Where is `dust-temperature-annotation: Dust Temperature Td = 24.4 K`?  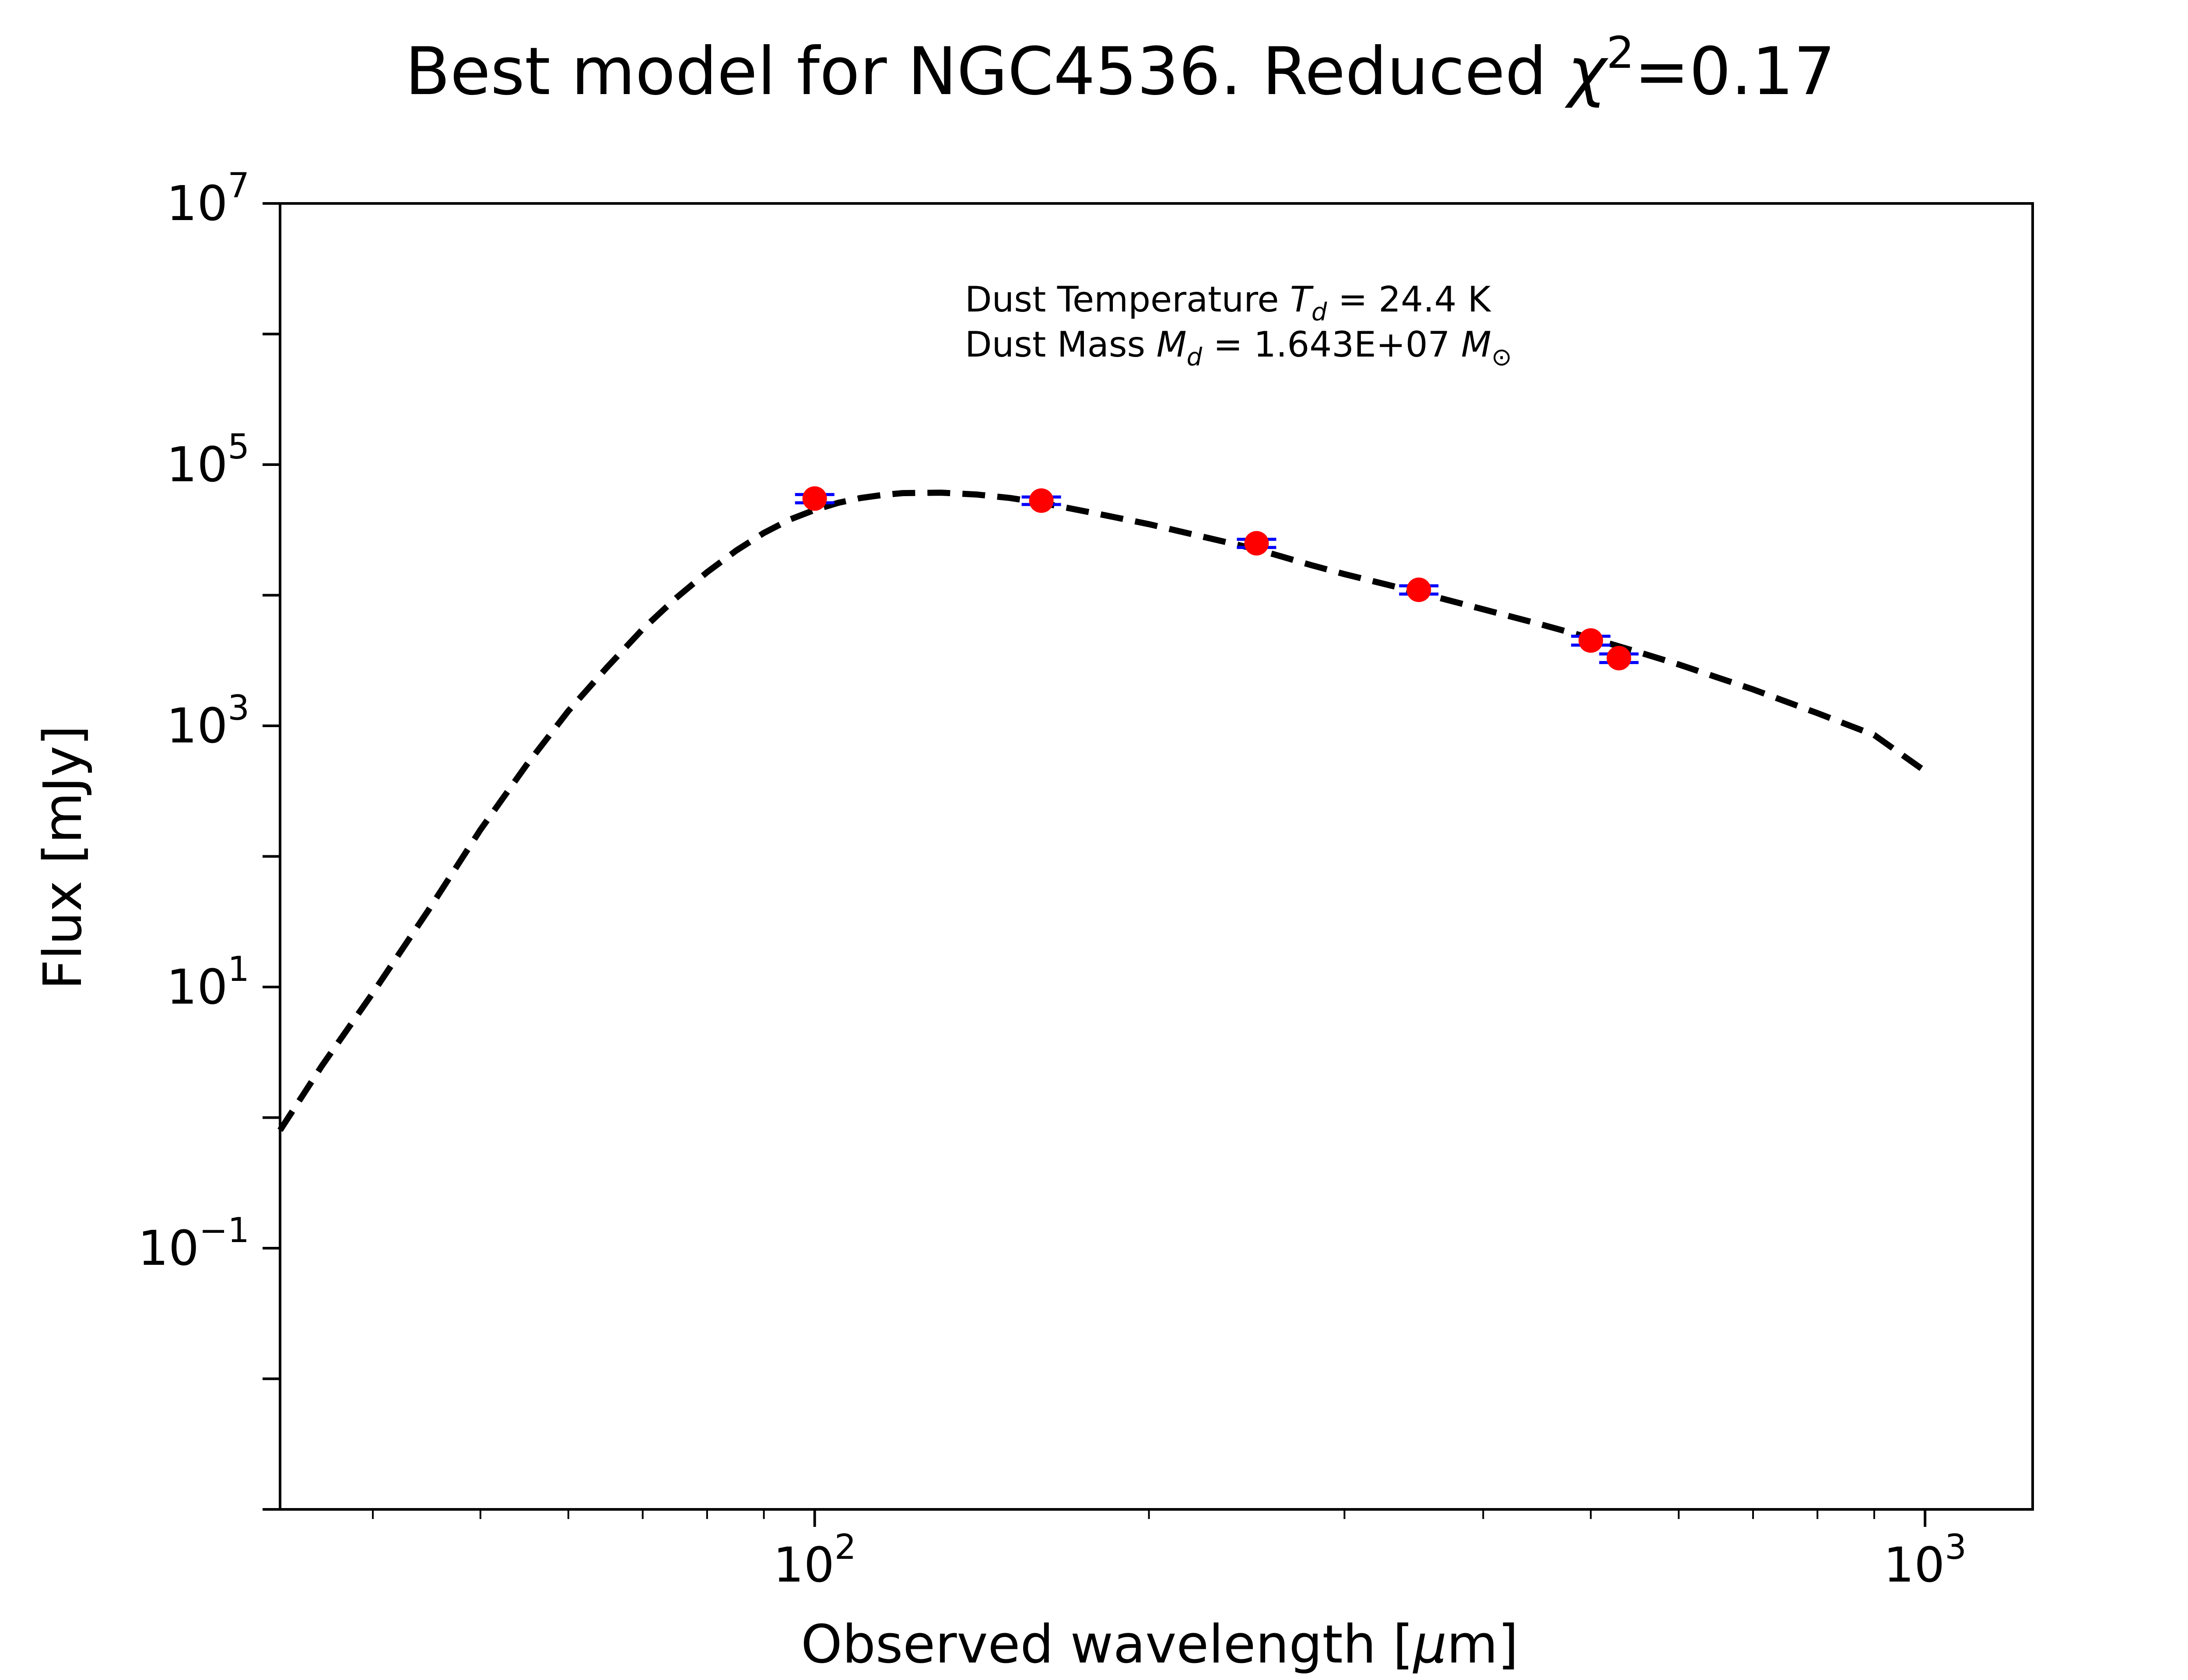
dust-temperature-annotation: Dust Temperature Td = 24.4 K is located at coordinates (1228, 302).